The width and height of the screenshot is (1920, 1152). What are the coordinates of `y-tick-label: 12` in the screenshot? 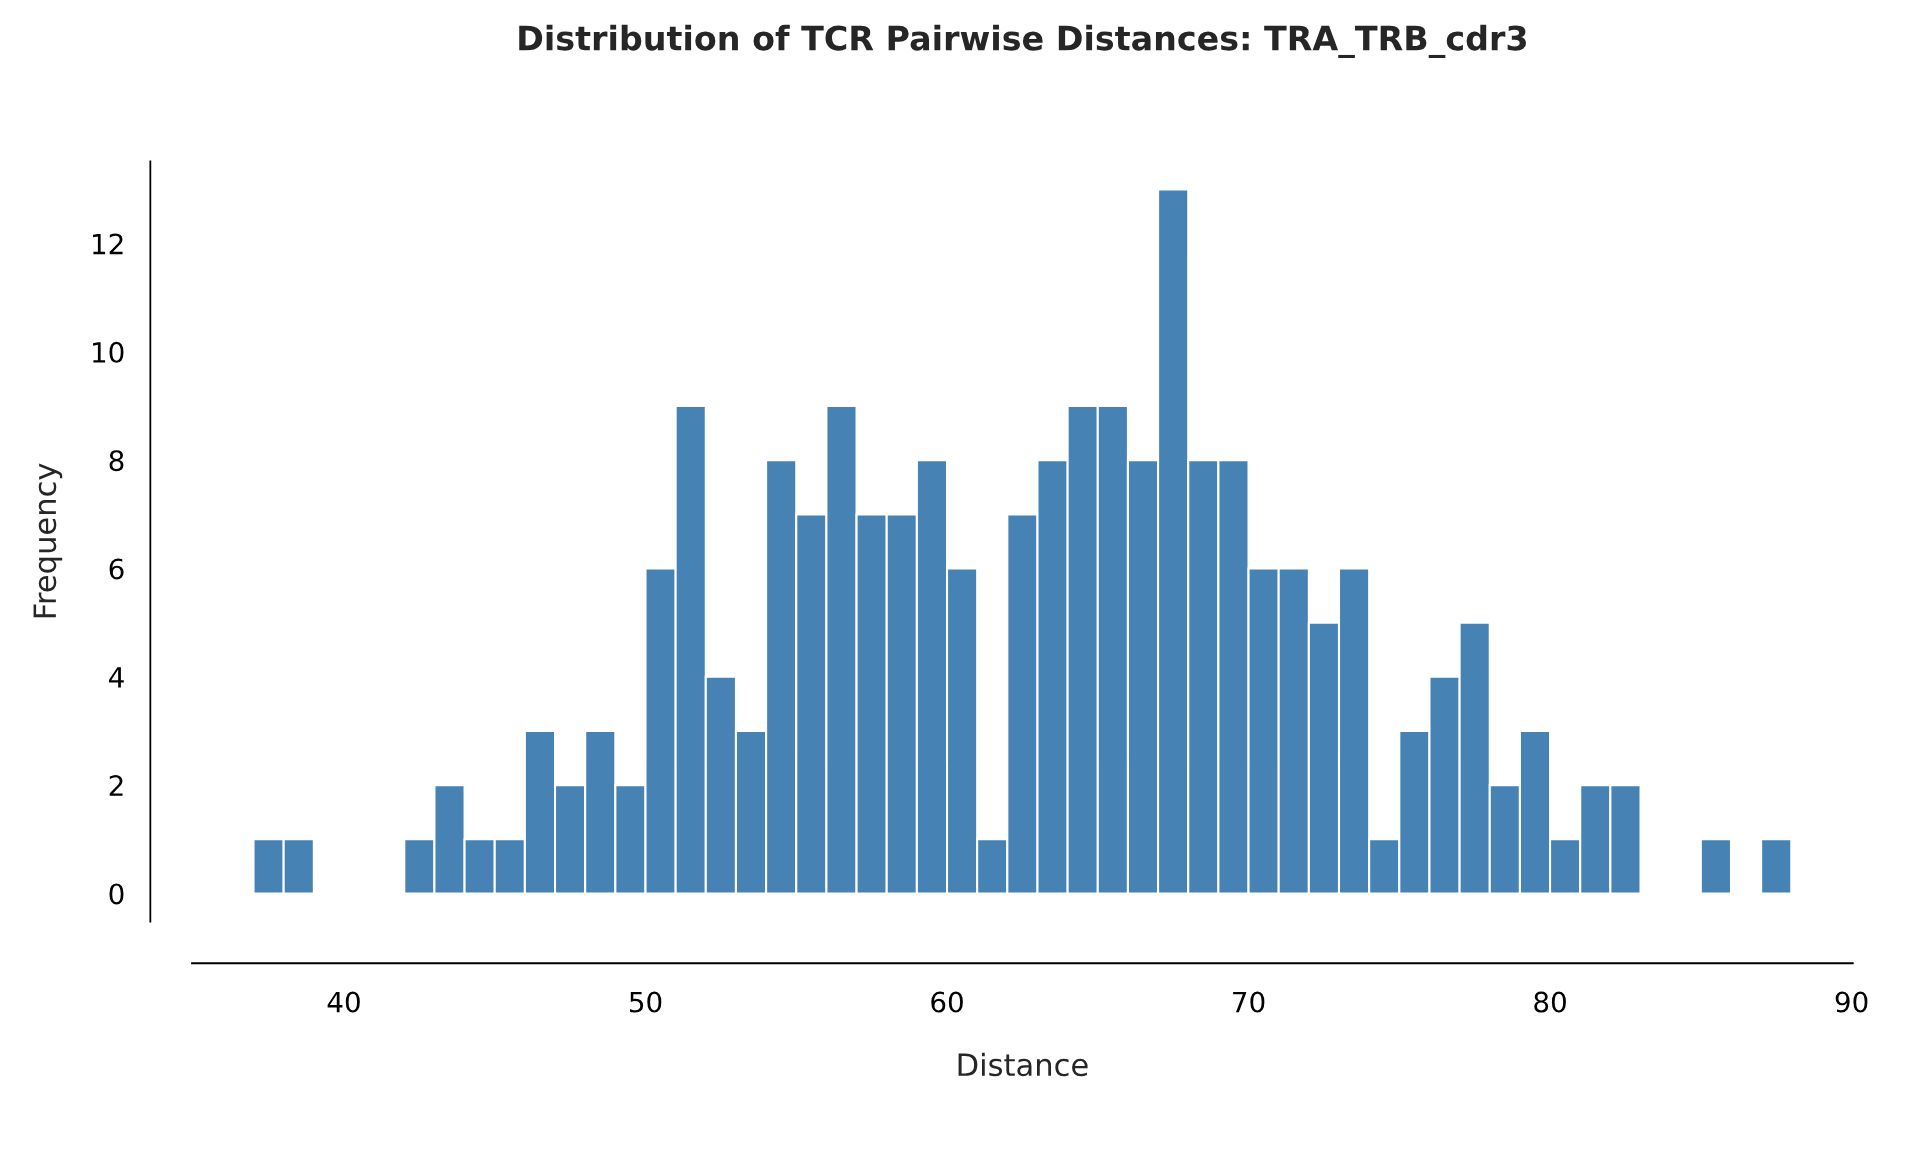 It's located at (108, 244).